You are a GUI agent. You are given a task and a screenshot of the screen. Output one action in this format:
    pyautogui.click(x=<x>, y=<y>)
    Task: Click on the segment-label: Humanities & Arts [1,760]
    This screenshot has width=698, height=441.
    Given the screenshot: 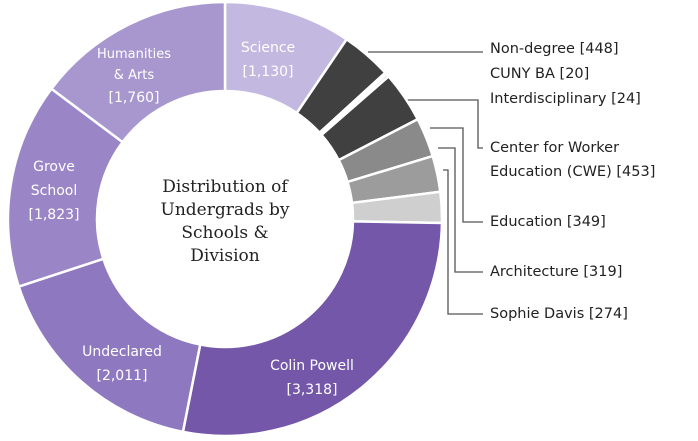 What is the action you would take?
    pyautogui.click(x=134, y=77)
    